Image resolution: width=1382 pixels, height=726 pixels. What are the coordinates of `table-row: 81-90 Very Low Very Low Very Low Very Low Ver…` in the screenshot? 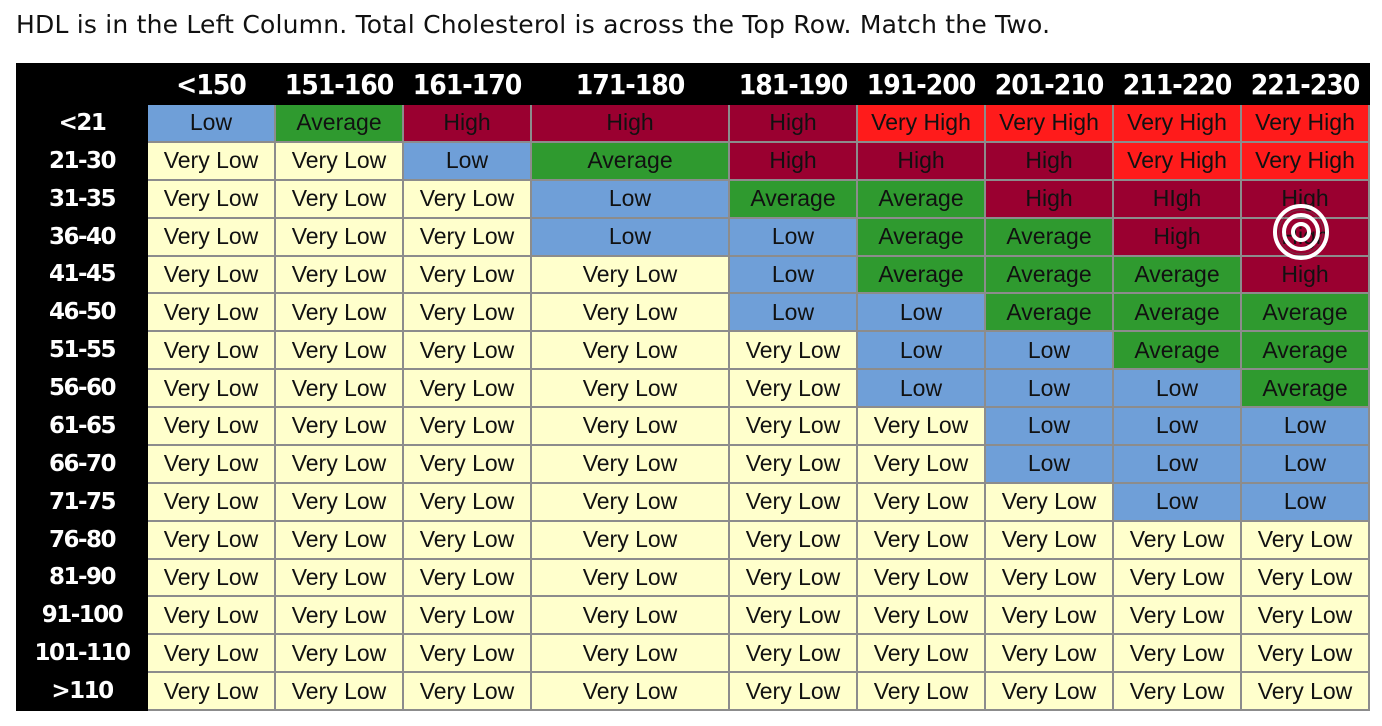 It's located at (693, 577).